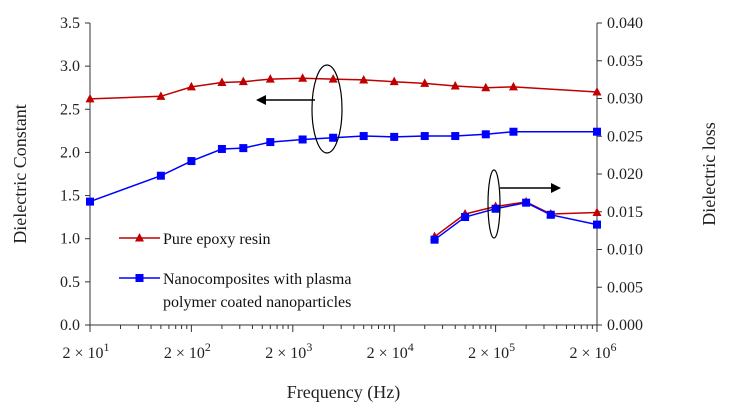 This screenshot has width=734, height=408. I want to click on y-right-tick-label: 0.040, so click(625, 23).